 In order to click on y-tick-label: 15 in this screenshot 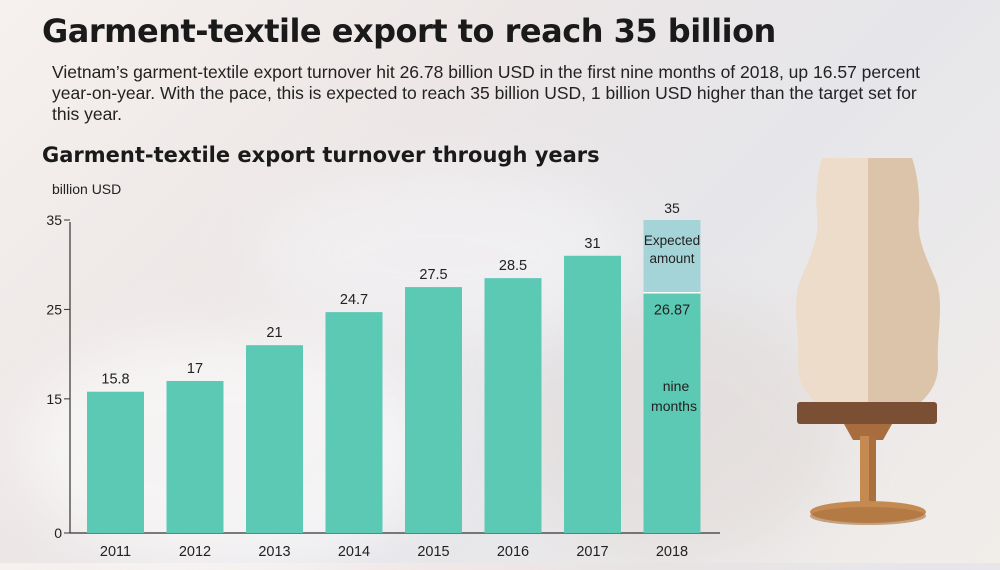, I will do `click(54, 399)`.